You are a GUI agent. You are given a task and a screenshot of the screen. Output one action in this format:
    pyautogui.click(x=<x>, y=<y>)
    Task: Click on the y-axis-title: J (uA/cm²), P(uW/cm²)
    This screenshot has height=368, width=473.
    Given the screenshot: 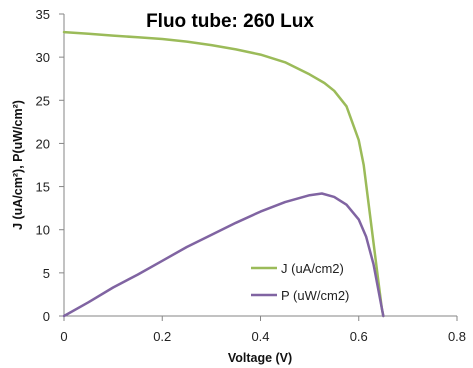 What is the action you would take?
    pyautogui.click(x=18, y=165)
    